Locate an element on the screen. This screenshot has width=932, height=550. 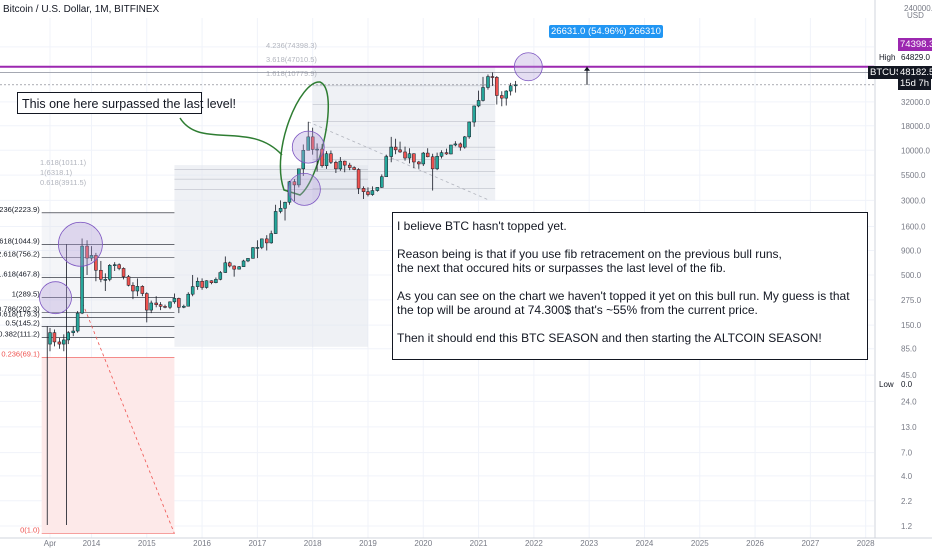
y-tick-label: 275.0 is located at coordinates (911, 300).